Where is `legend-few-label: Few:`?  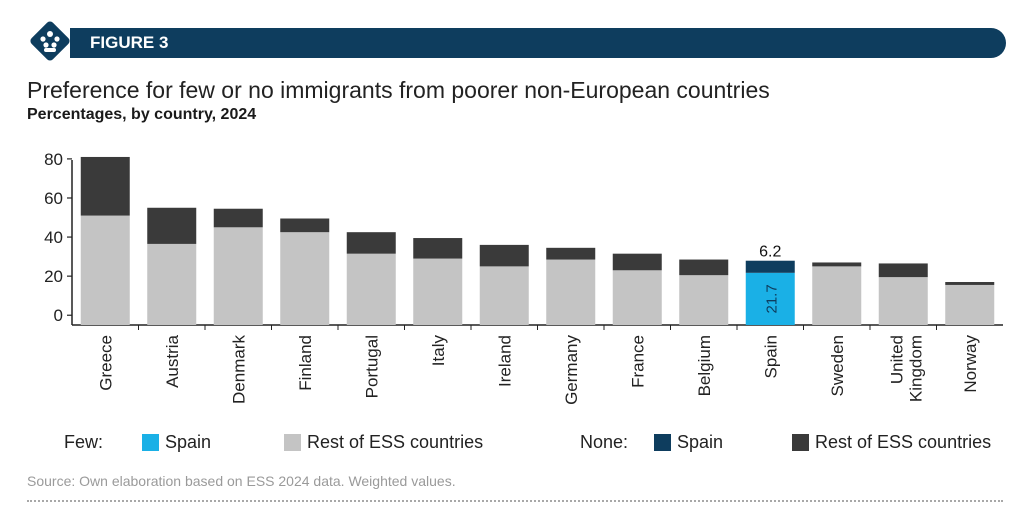
legend-few-label: Few: is located at coordinates (83, 442).